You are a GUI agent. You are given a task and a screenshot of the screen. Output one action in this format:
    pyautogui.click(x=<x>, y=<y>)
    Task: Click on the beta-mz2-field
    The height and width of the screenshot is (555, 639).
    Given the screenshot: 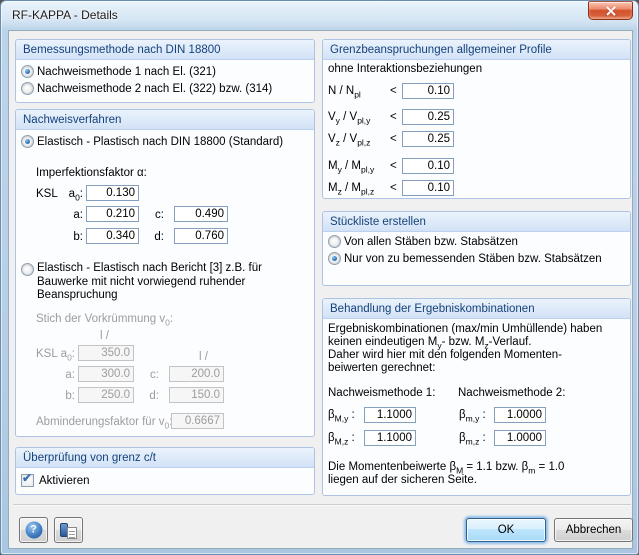 What is the action you would take?
    pyautogui.click(x=520, y=438)
    